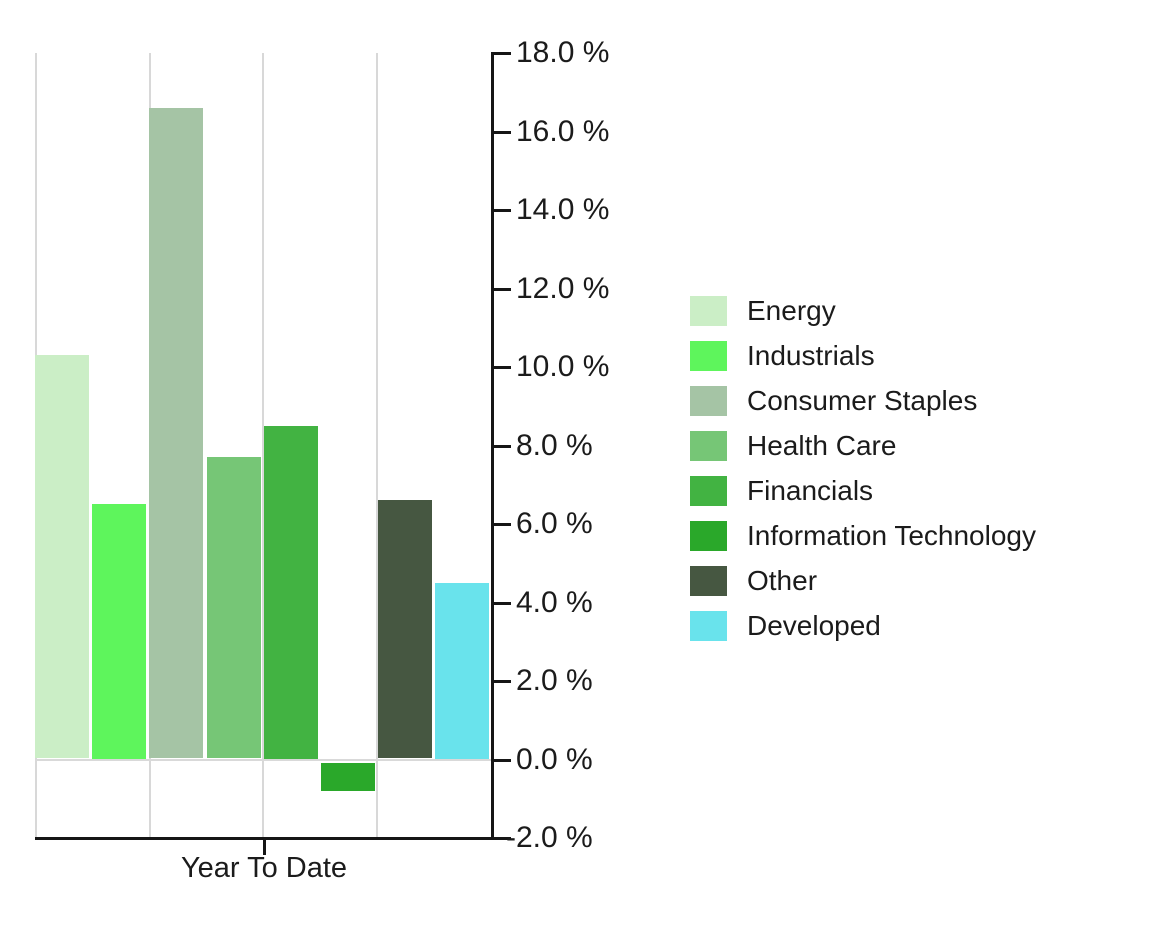 This screenshot has height=938, width=1162. What do you see at coordinates (233, 608) in the screenshot?
I see `bar-health-care` at bounding box center [233, 608].